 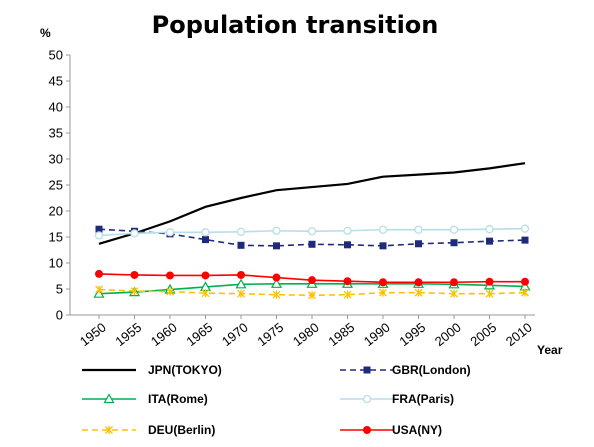 What do you see at coordinates (423, 399) in the screenshot?
I see `legend-label-fra-paris: FRA(Paris)` at bounding box center [423, 399].